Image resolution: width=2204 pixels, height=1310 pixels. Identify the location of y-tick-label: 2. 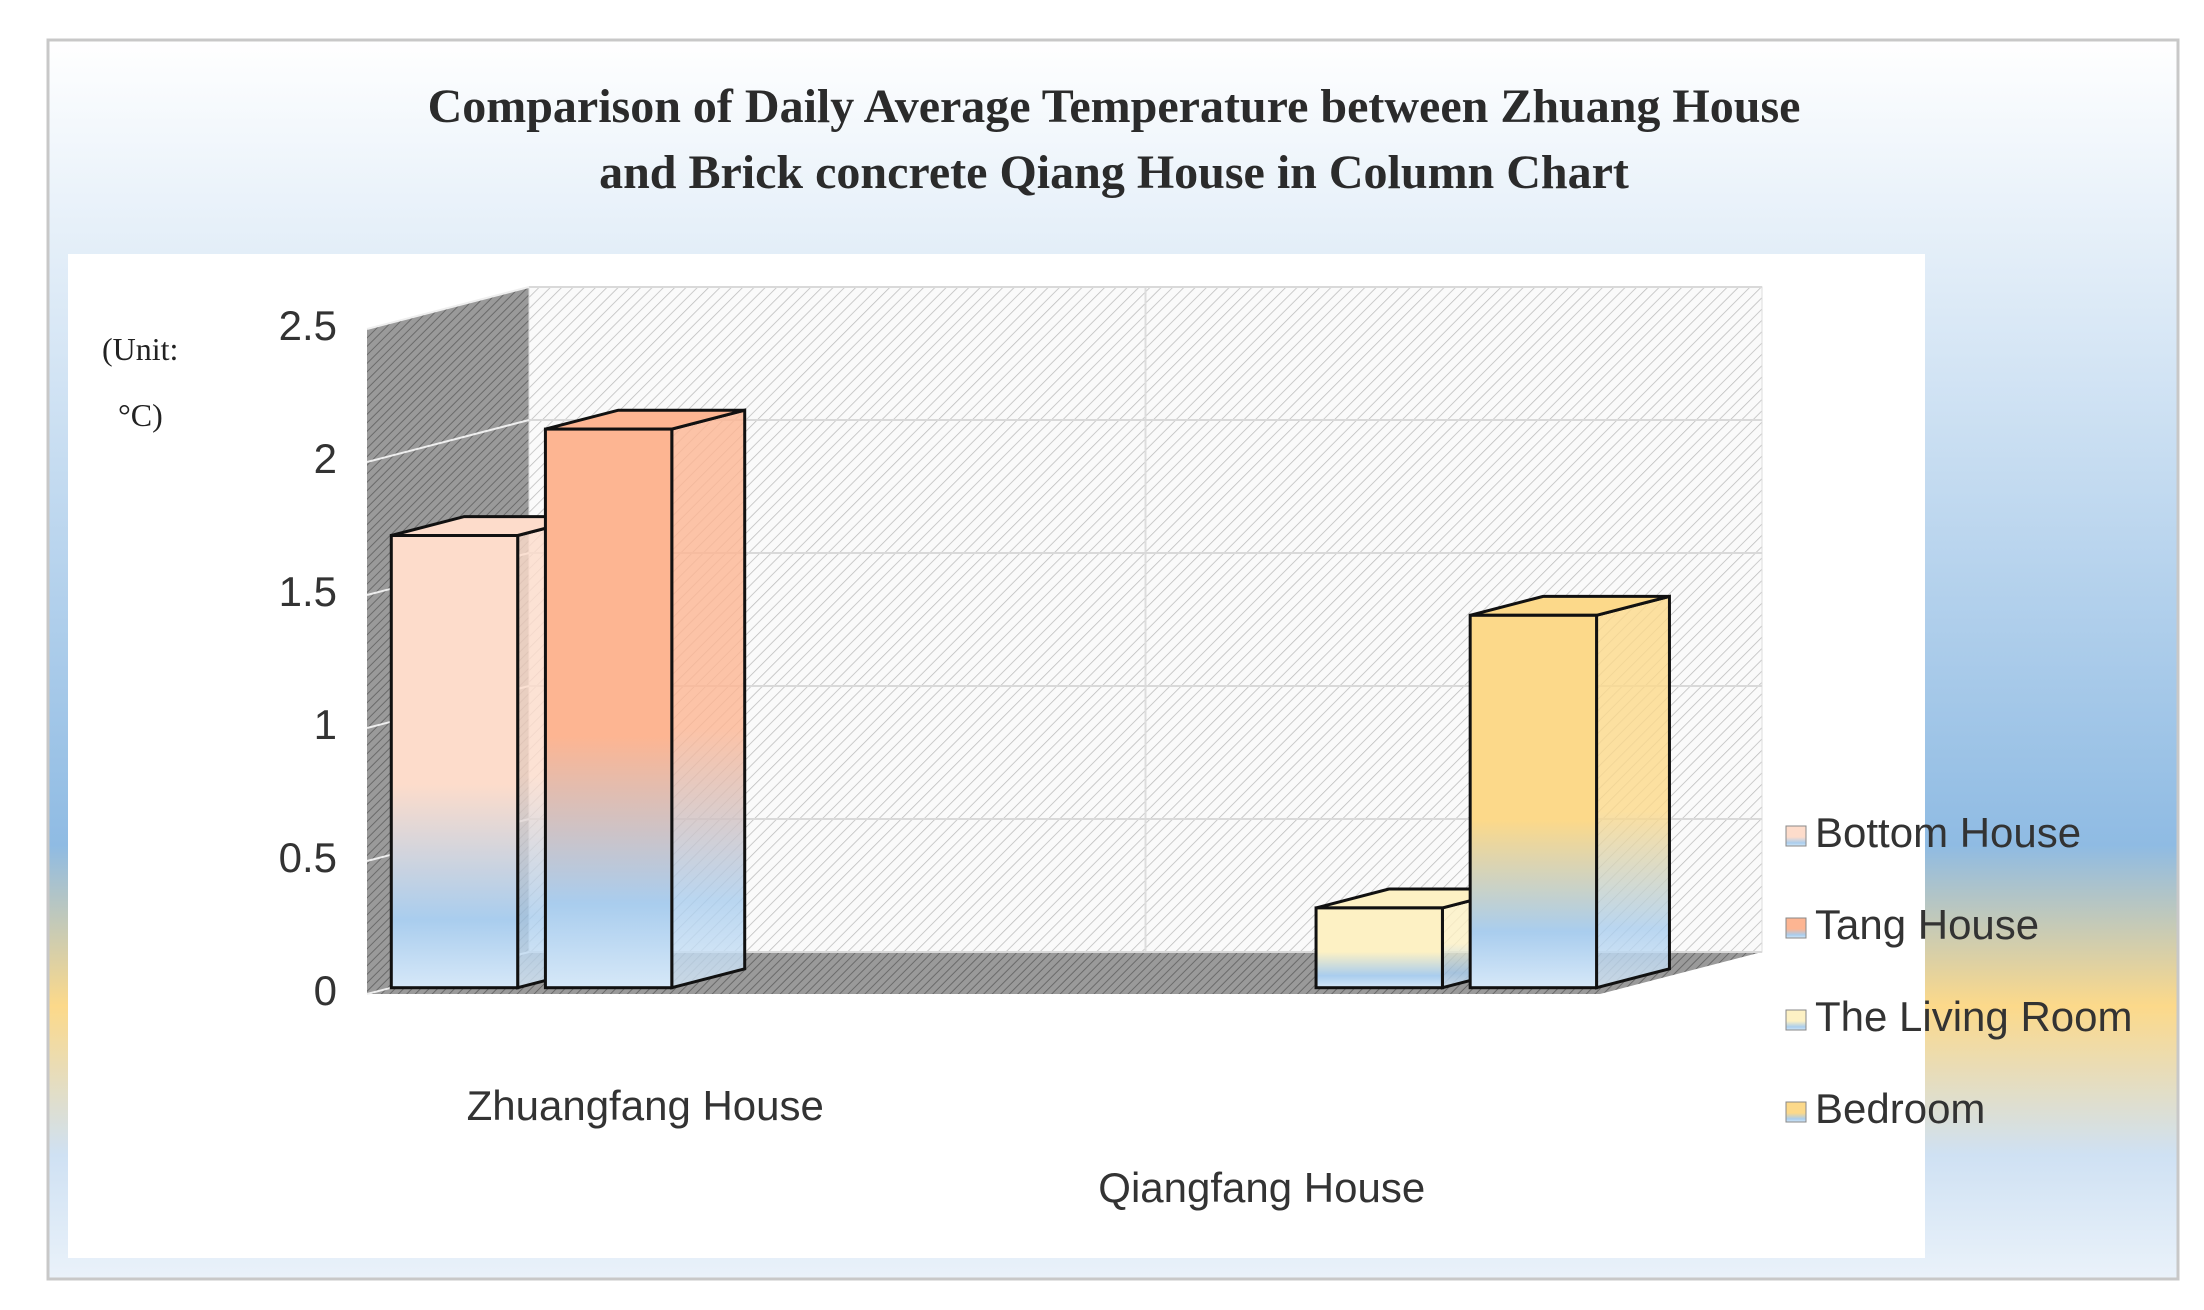
(325, 458).